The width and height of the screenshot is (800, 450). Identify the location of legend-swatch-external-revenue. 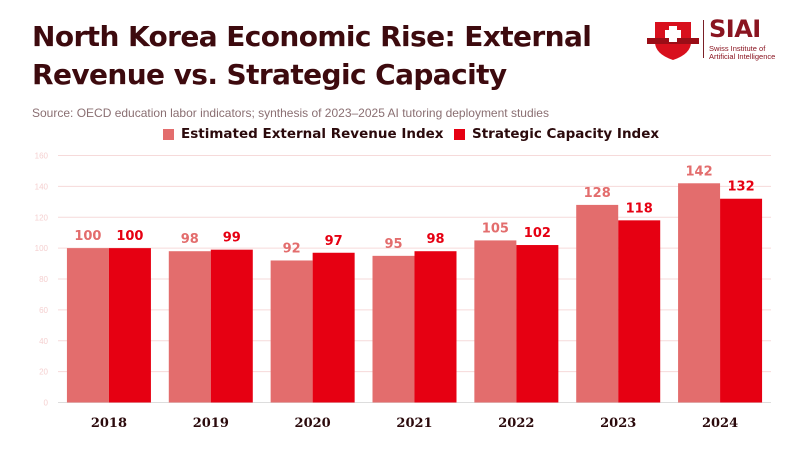
(168, 134).